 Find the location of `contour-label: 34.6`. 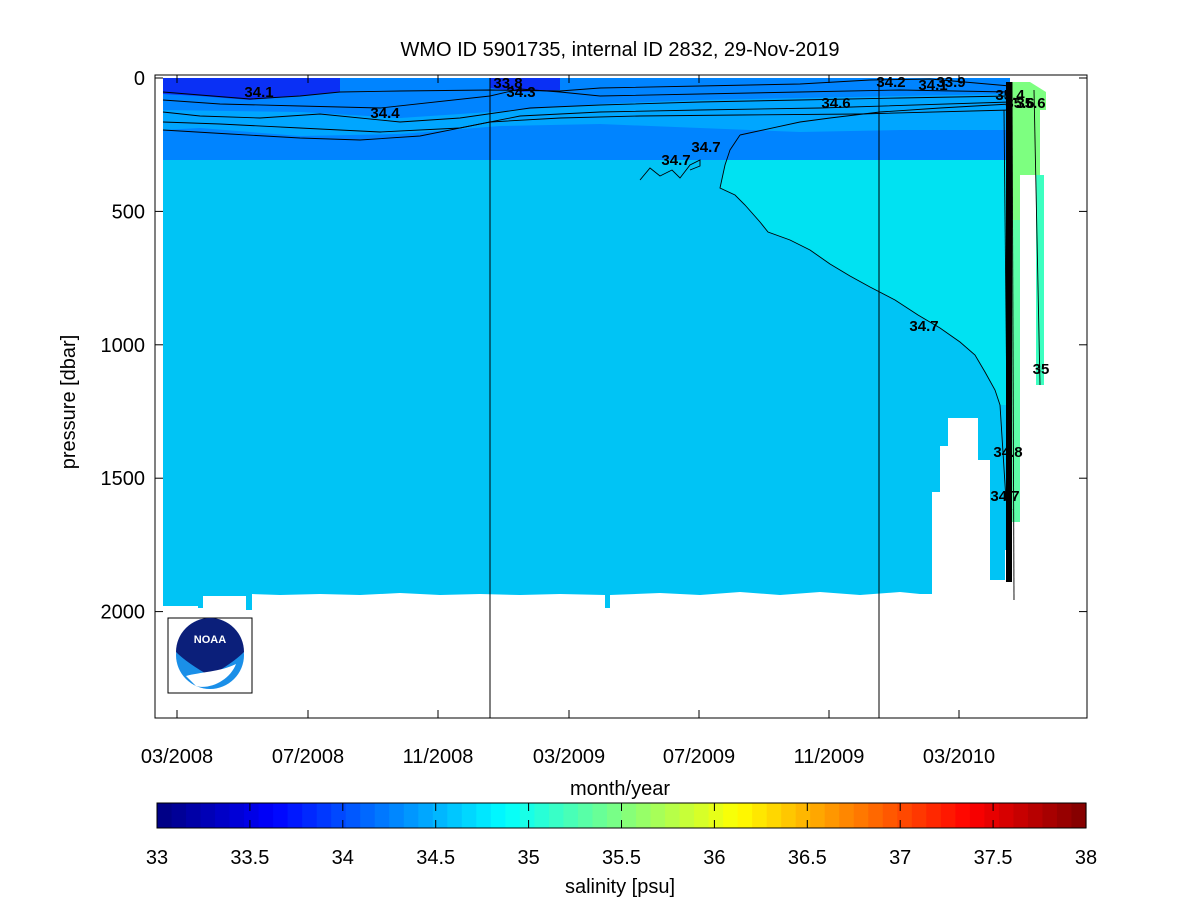

contour-label: 34.6 is located at coordinates (835, 103).